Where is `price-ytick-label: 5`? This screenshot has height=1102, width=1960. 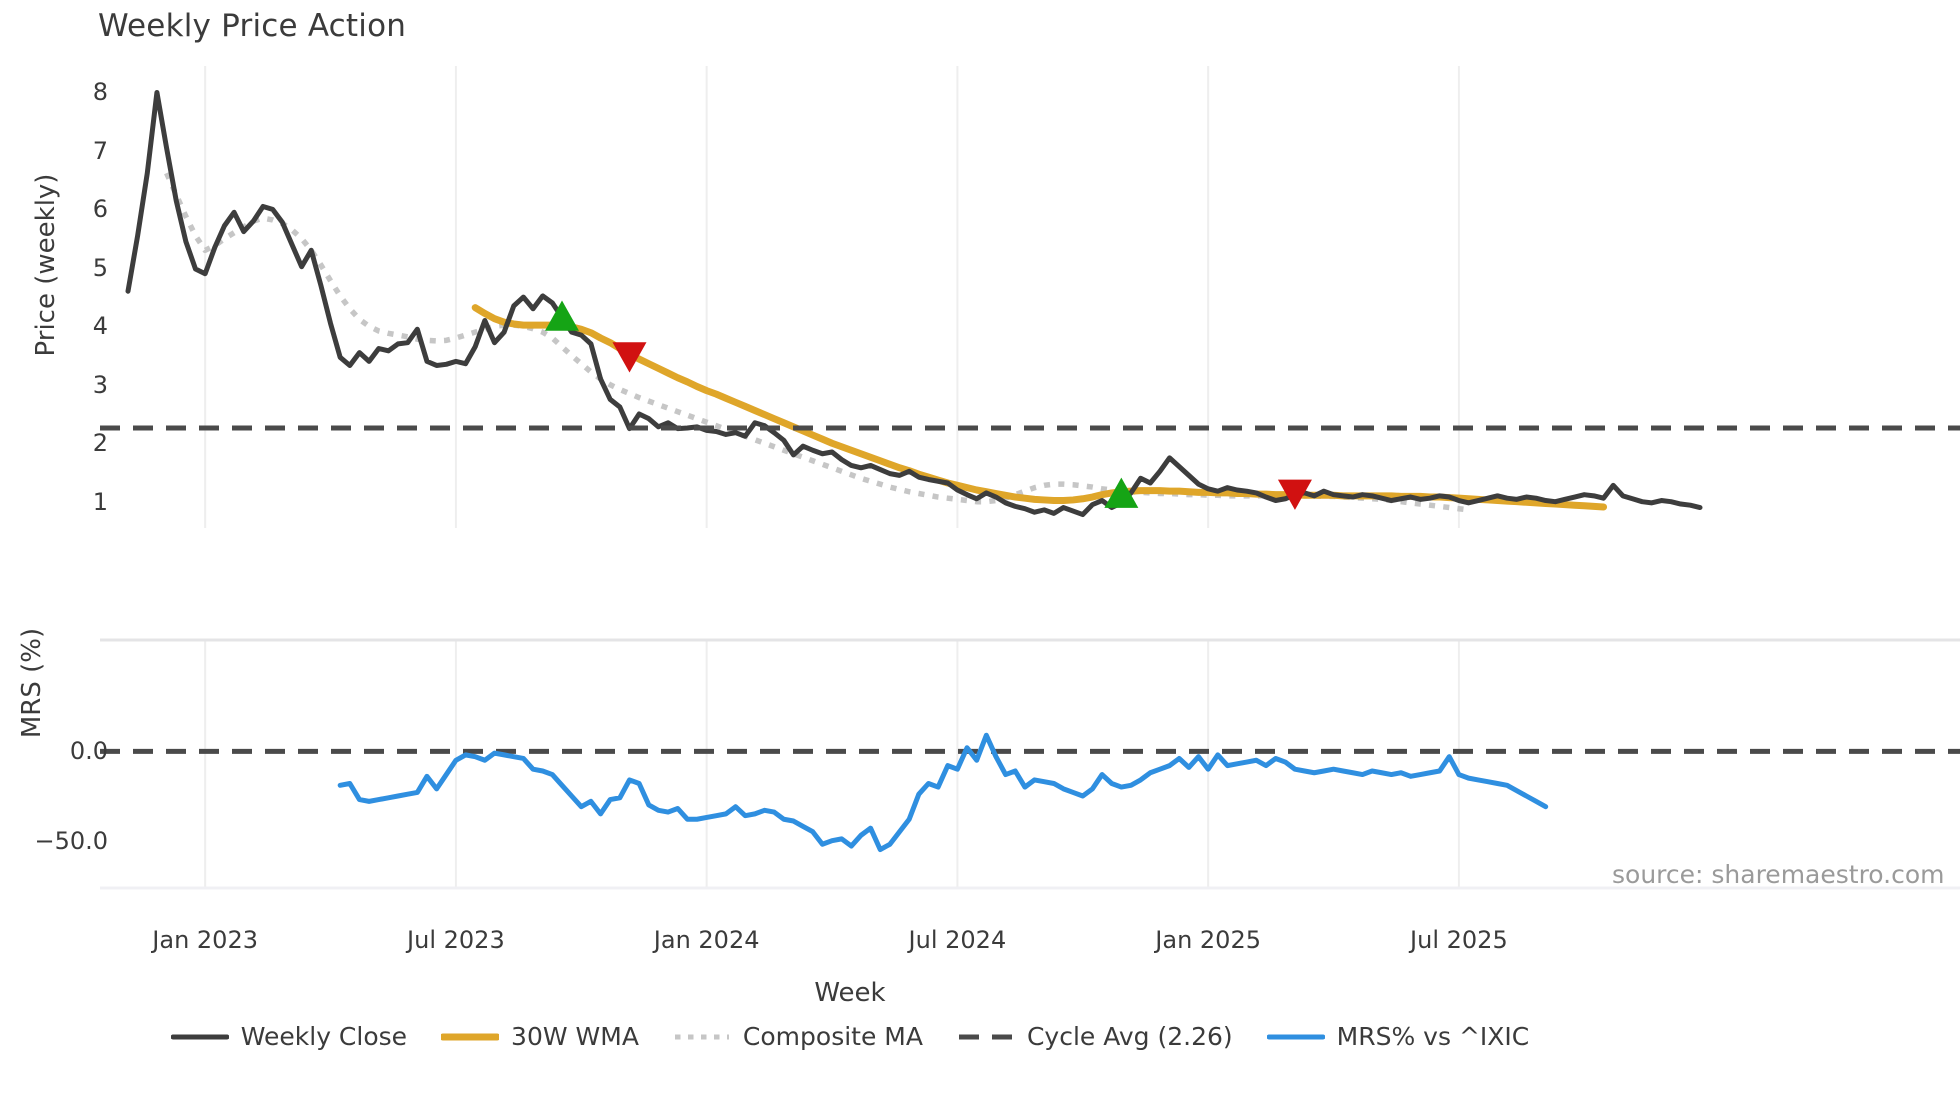 price-ytick-label: 5 is located at coordinates (100, 267).